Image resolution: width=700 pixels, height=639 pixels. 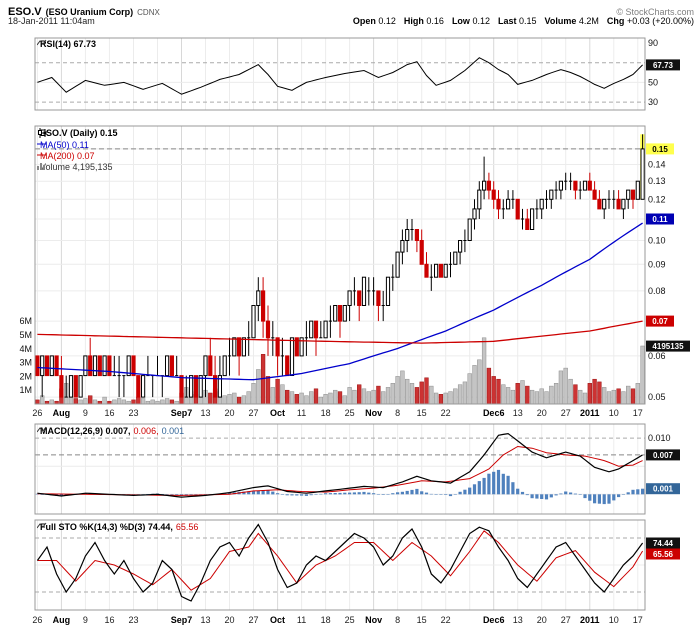 What do you see at coordinates (614, 413) in the screenshot?
I see `x-tick-label: 10` at bounding box center [614, 413].